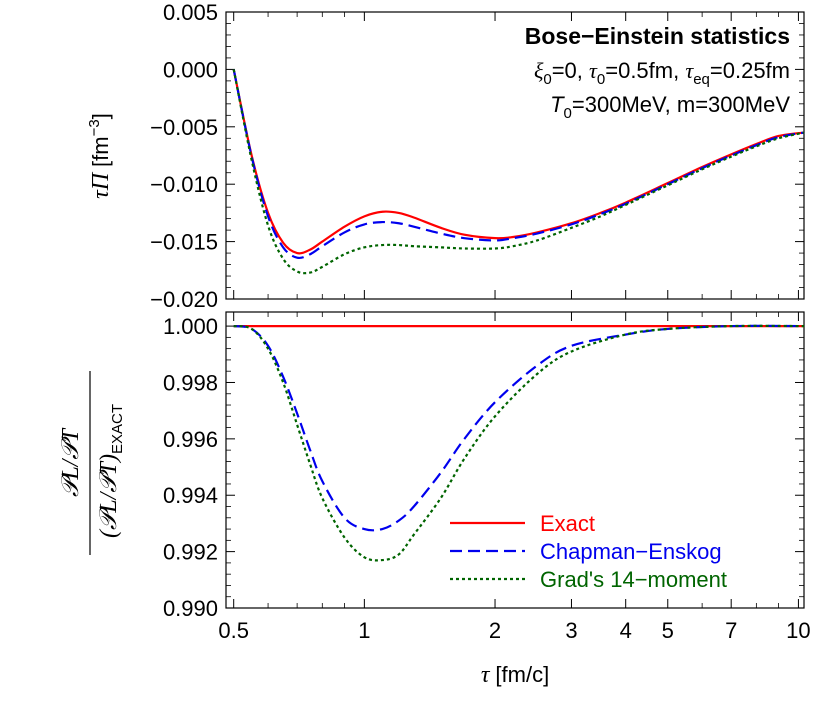 The width and height of the screenshot is (830, 714). Describe the element at coordinates (495, 630) in the screenshot. I see `xtick-label: 2` at that location.